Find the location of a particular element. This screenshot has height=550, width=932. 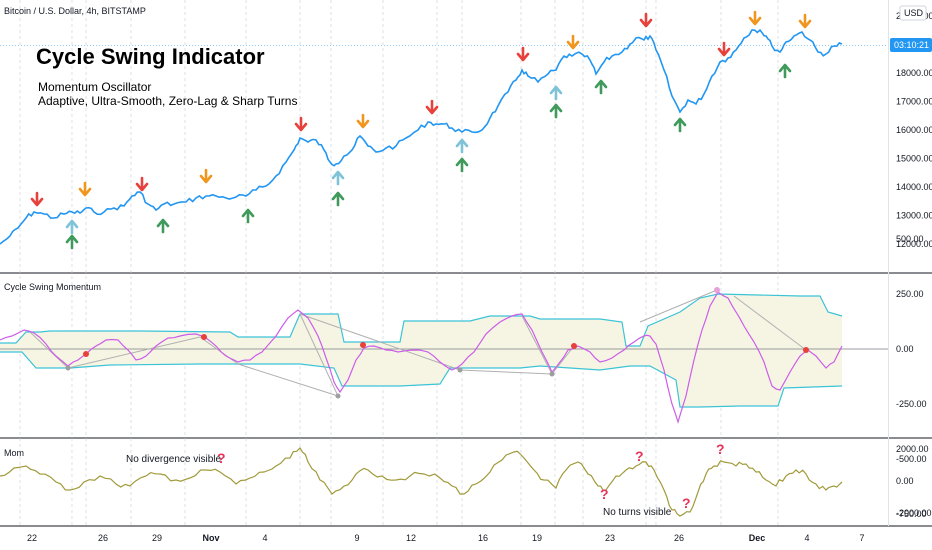

price-tag-time: 03:10:21 is located at coordinates (911, 45).